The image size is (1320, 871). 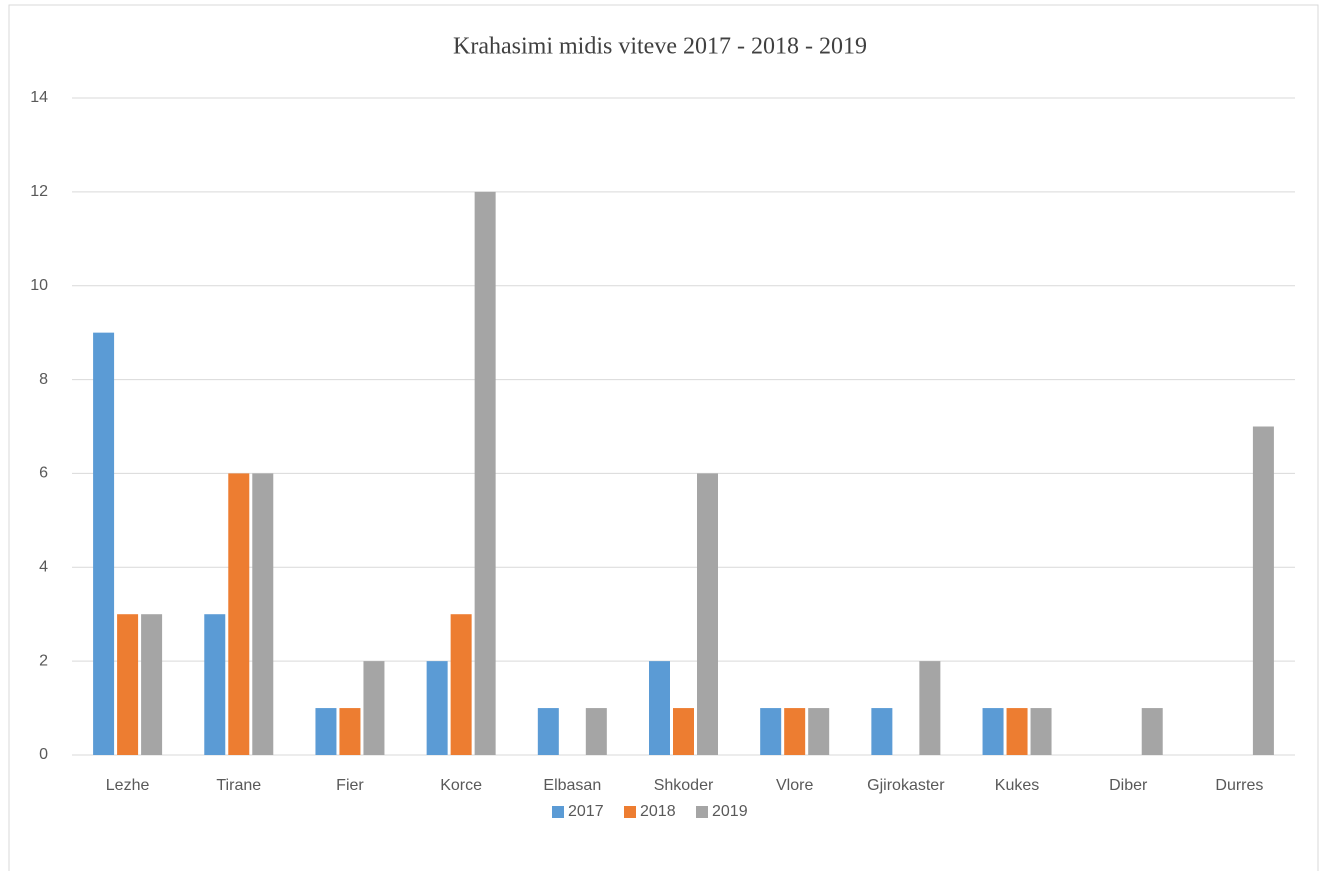 What do you see at coordinates (43, 473) in the screenshot?
I see `y-tick-label: 6` at bounding box center [43, 473].